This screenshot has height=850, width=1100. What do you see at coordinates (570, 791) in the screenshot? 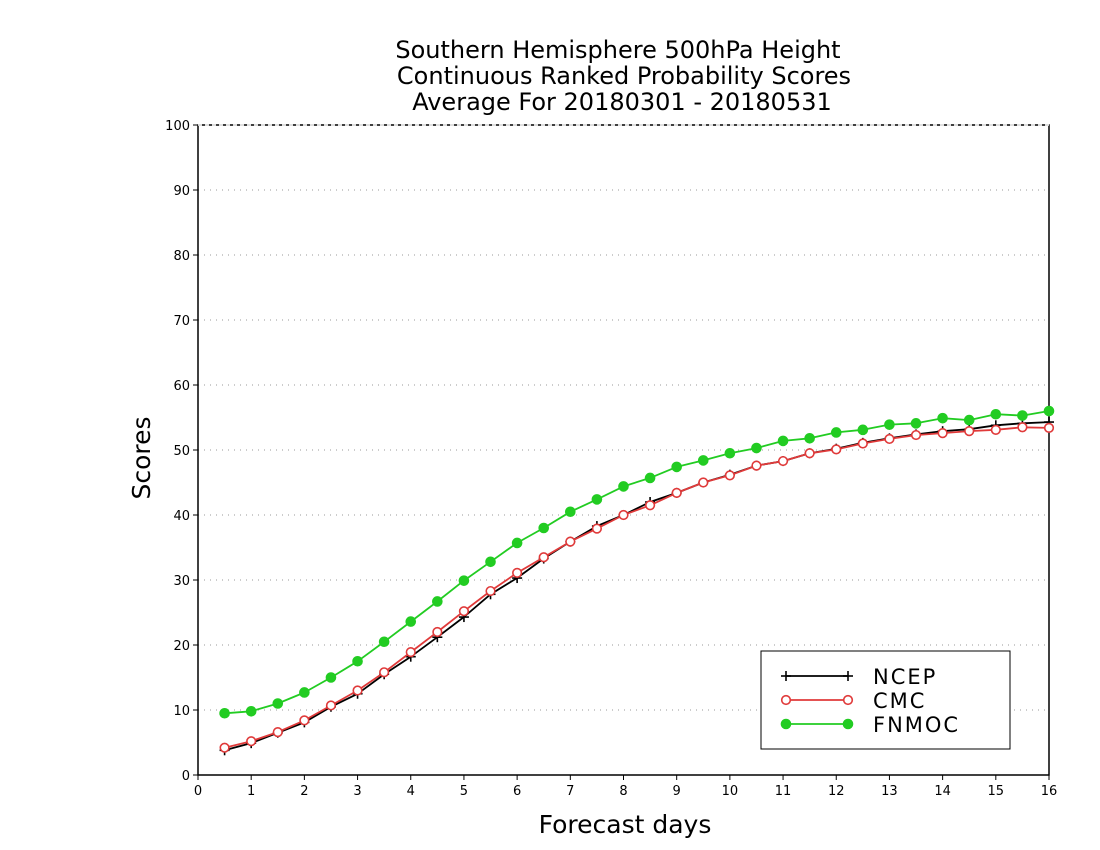
I see `x-tick-label: 7` at bounding box center [570, 791].